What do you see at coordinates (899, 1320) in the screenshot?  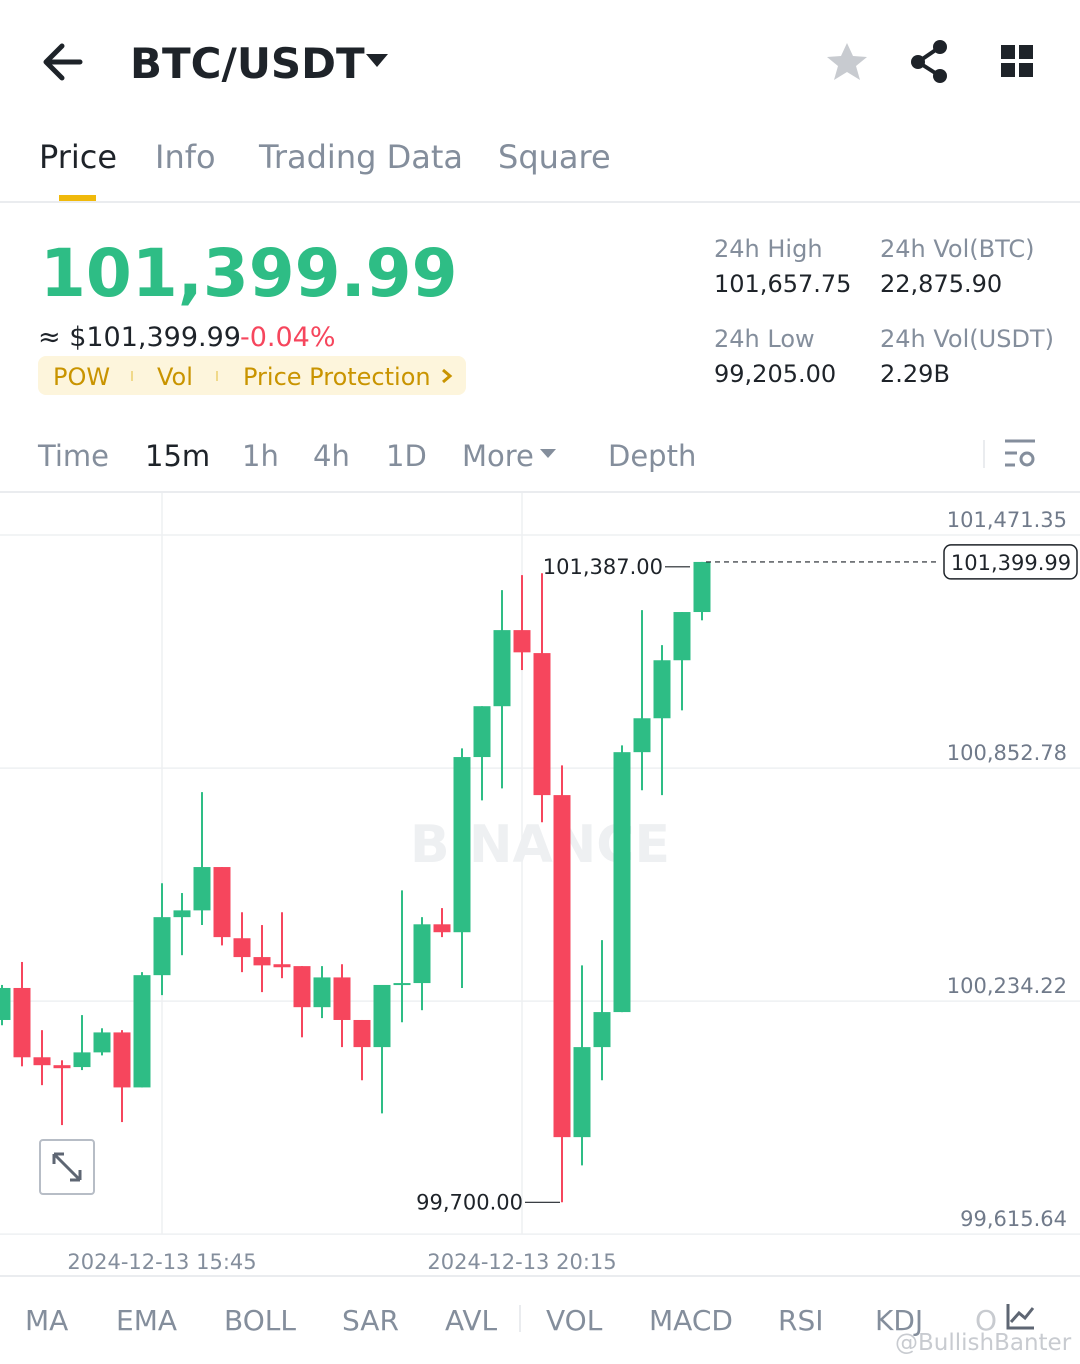 I see `indicator: KDJ` at bounding box center [899, 1320].